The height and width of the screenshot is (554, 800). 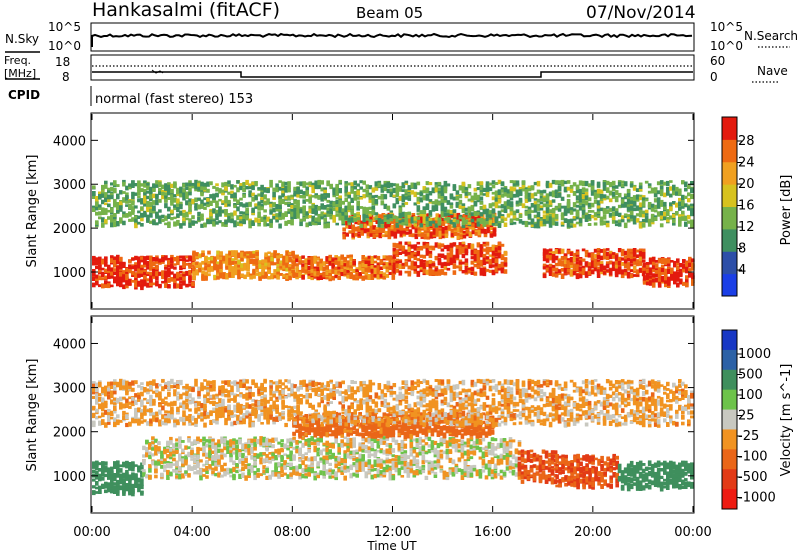 I want to click on summary-right-tick-bottom: 10^0, so click(x=726, y=46).